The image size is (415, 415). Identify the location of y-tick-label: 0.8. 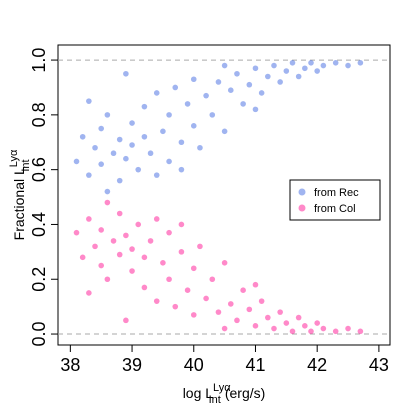
(39, 114).